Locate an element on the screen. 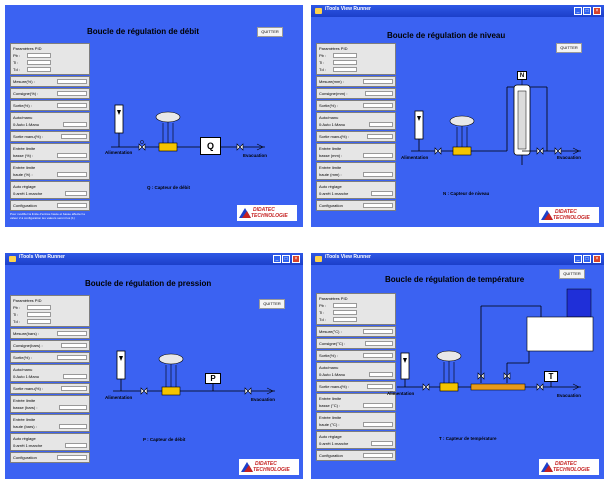 The height and width of the screenshot is (484, 609). tank-water-icon is located at coordinates (579, 303).